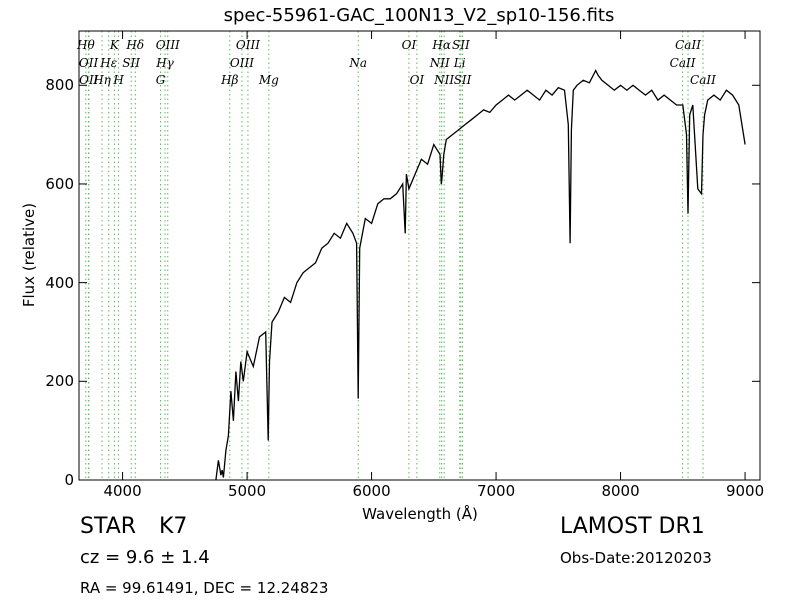 This screenshot has height=600, width=800. Describe the element at coordinates (439, 63) in the screenshot. I see `spectral-line-label-19: NII` at that location.